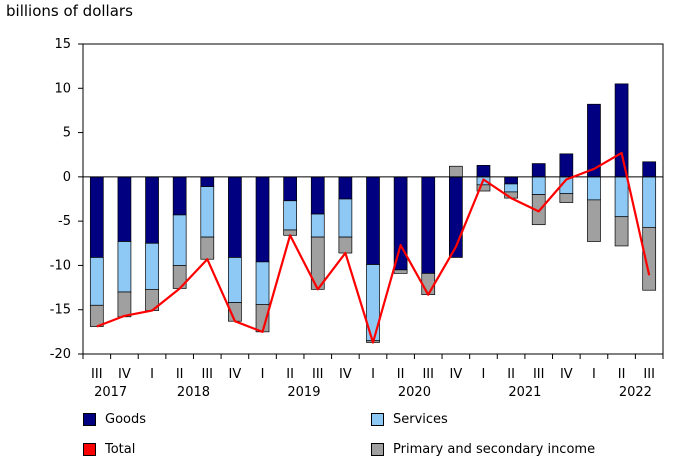  What do you see at coordinates (62, 88) in the screenshot?
I see `y-tick-label: 10` at bounding box center [62, 88].